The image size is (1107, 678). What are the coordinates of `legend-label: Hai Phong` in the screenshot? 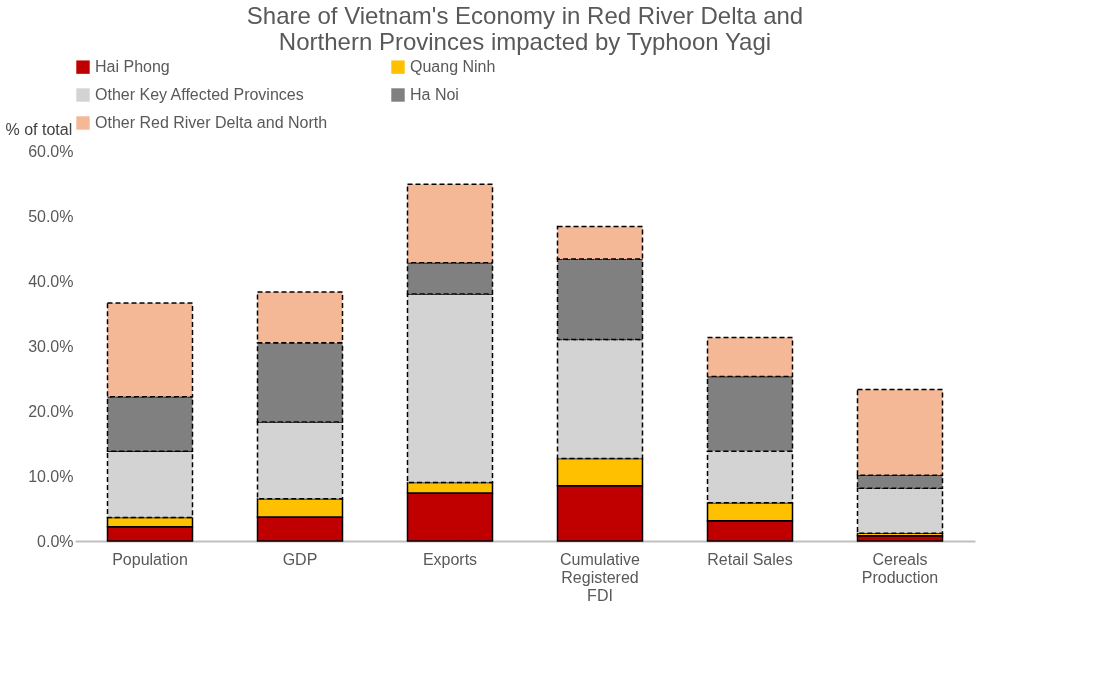 It's located at (132, 67).